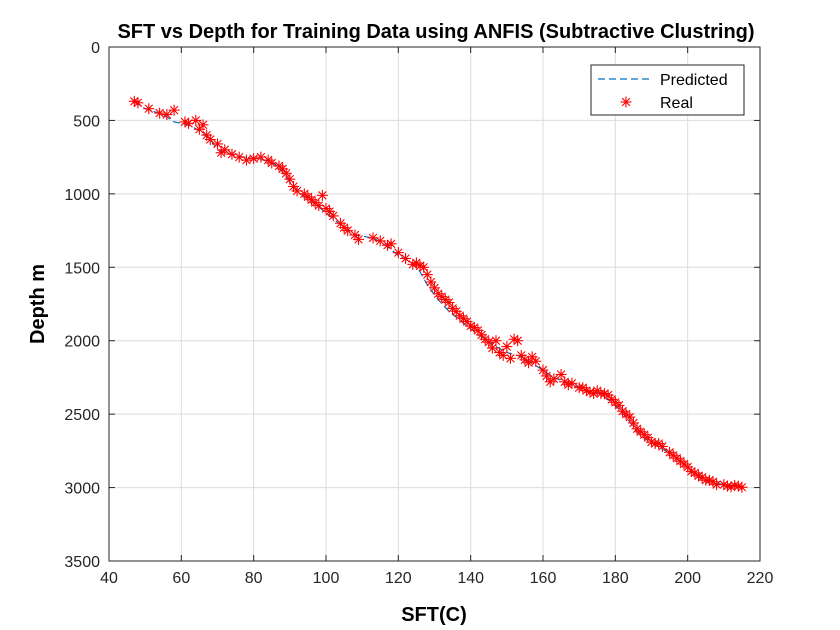  I want to click on y-tick-label: 1000, so click(82, 195).